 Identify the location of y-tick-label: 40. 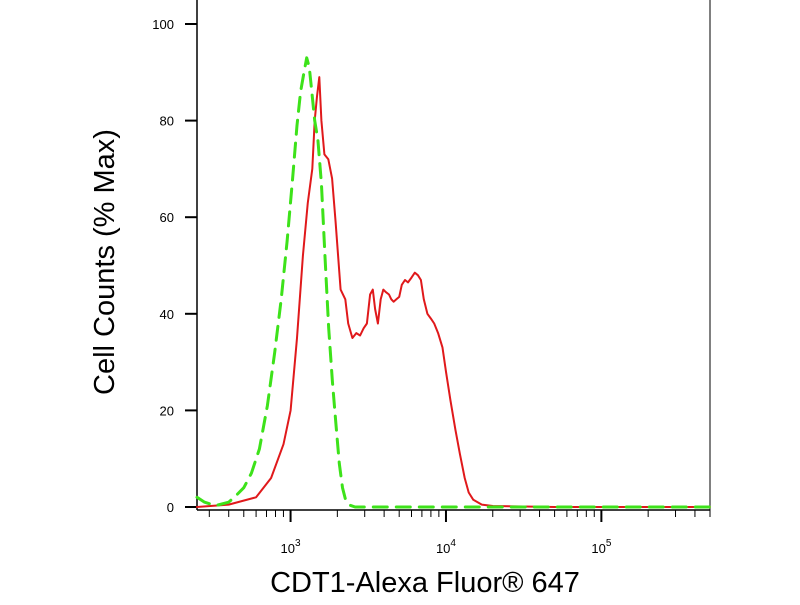
(167, 314).